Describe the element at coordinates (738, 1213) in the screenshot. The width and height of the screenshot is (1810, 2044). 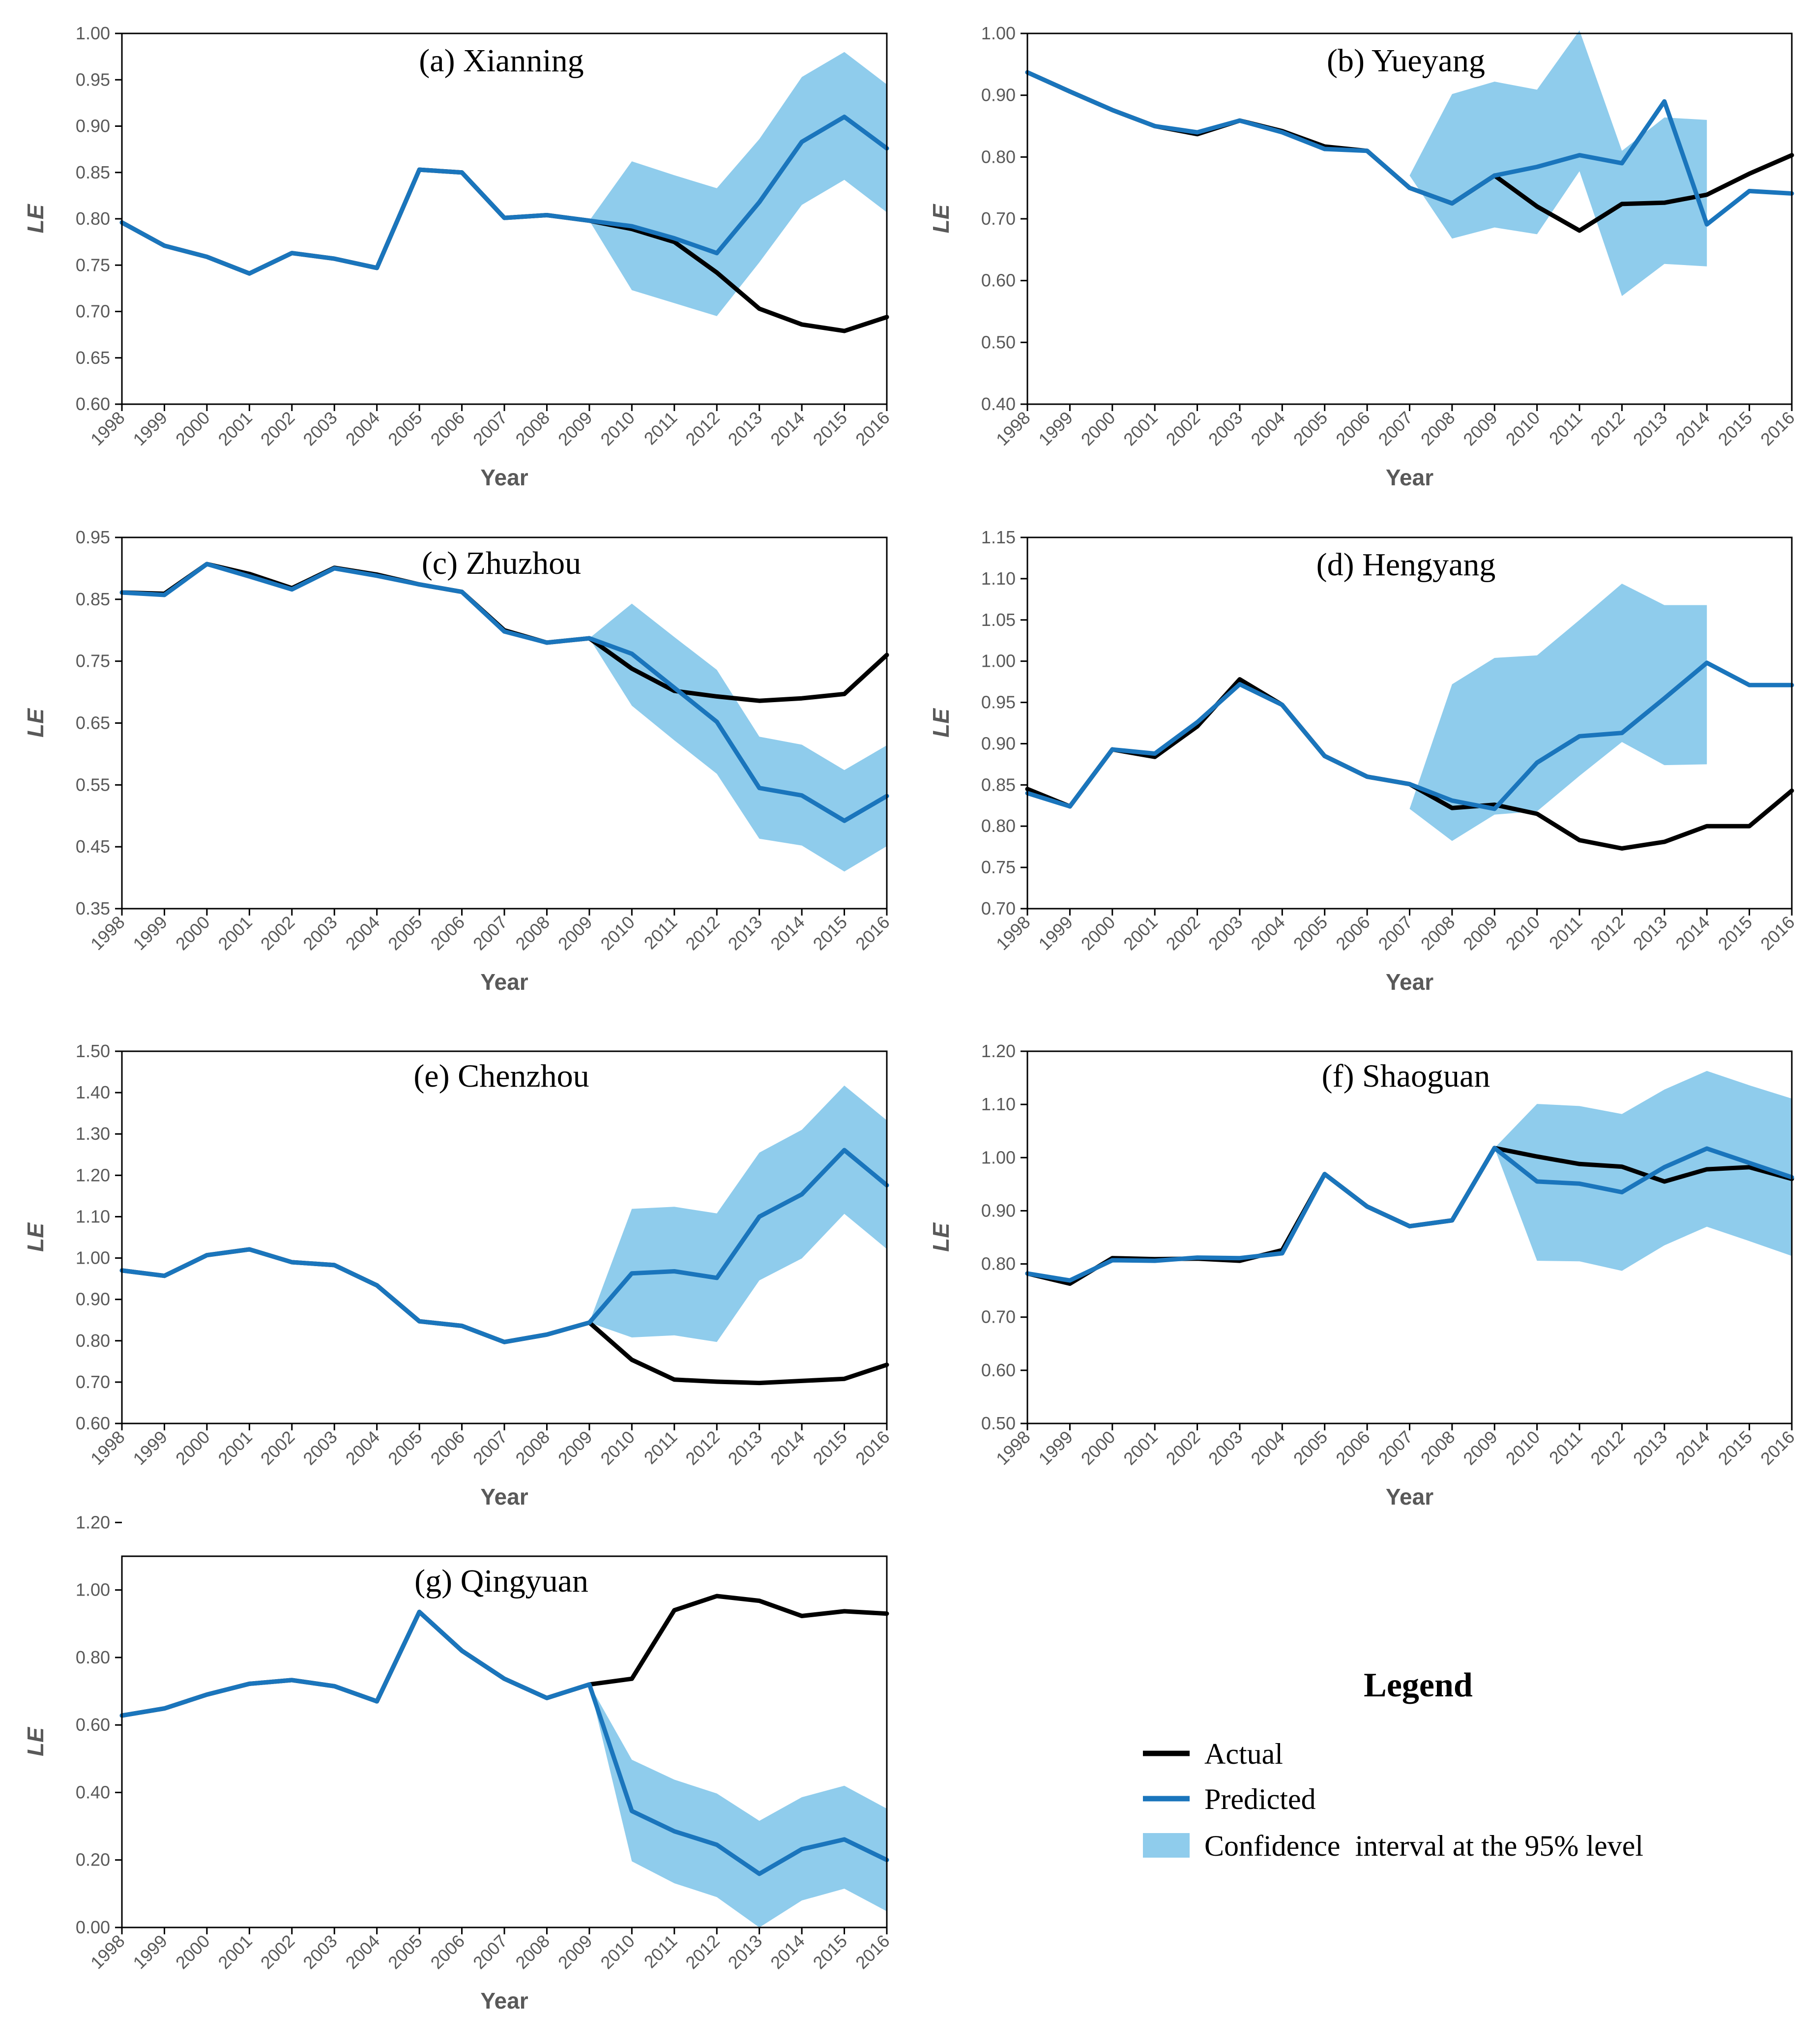
I see `panel-e-ci-band` at that location.